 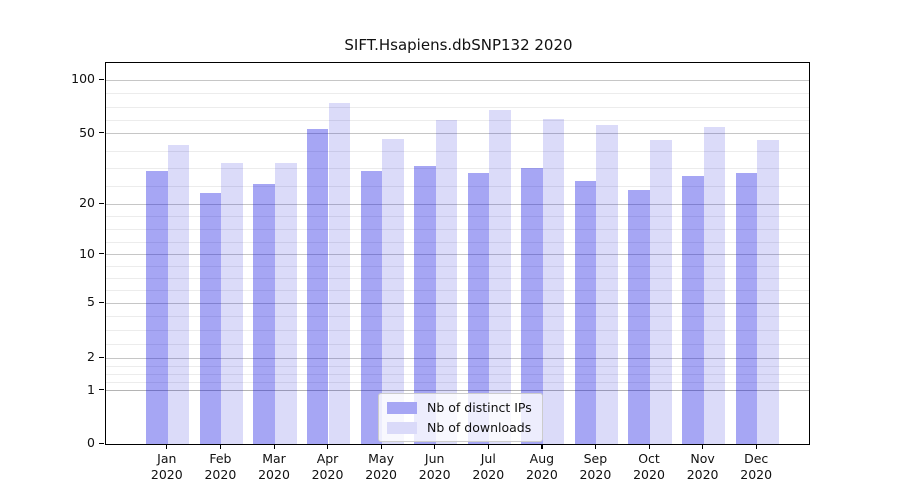 I want to click on legend-swatch-distinct-ips, so click(x=402, y=407).